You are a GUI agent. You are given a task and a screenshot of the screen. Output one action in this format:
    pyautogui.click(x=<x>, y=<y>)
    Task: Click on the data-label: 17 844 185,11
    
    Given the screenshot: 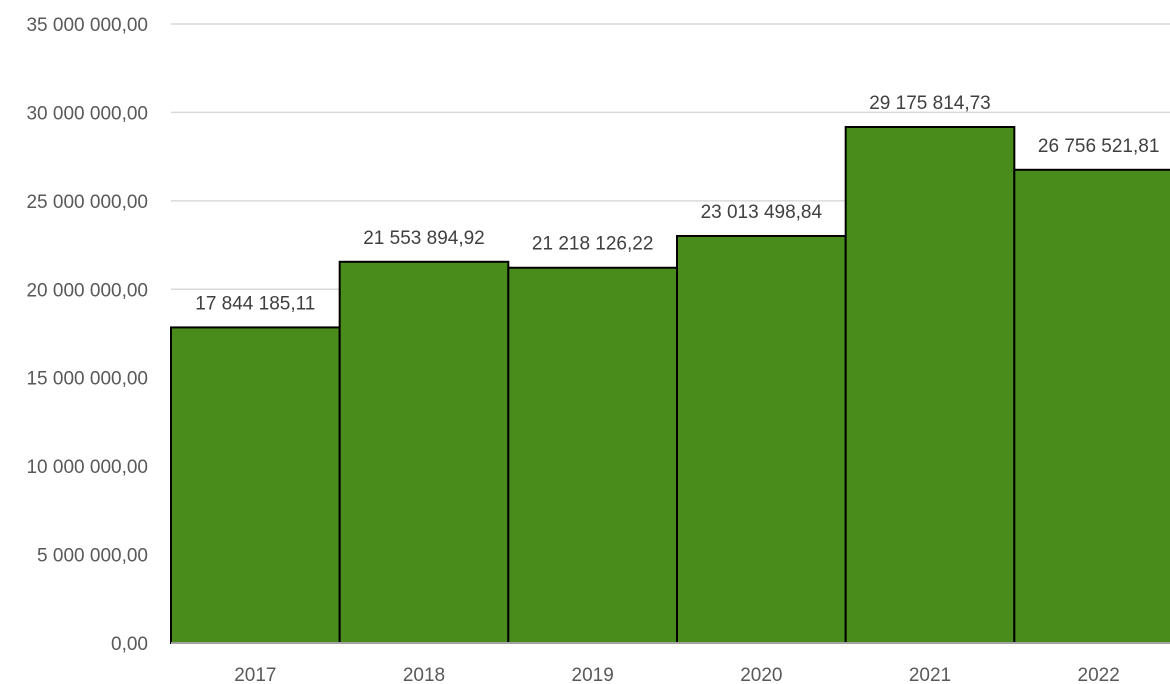 What is the action you would take?
    pyautogui.click(x=255, y=303)
    